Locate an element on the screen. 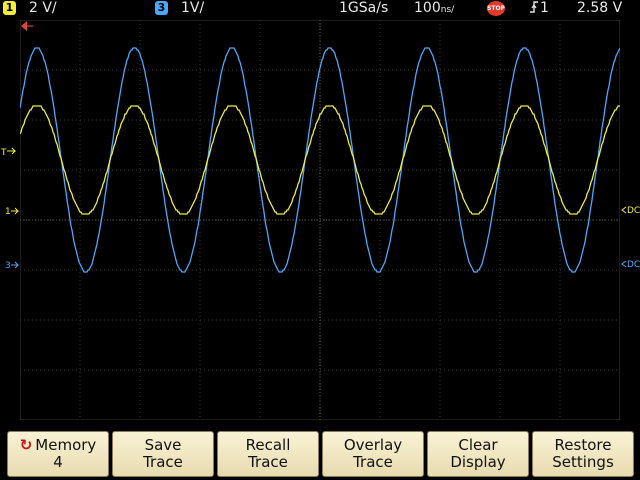 The height and width of the screenshot is (480, 640). channel-1-ground-marker-label: 1 is located at coordinates (8, 212).